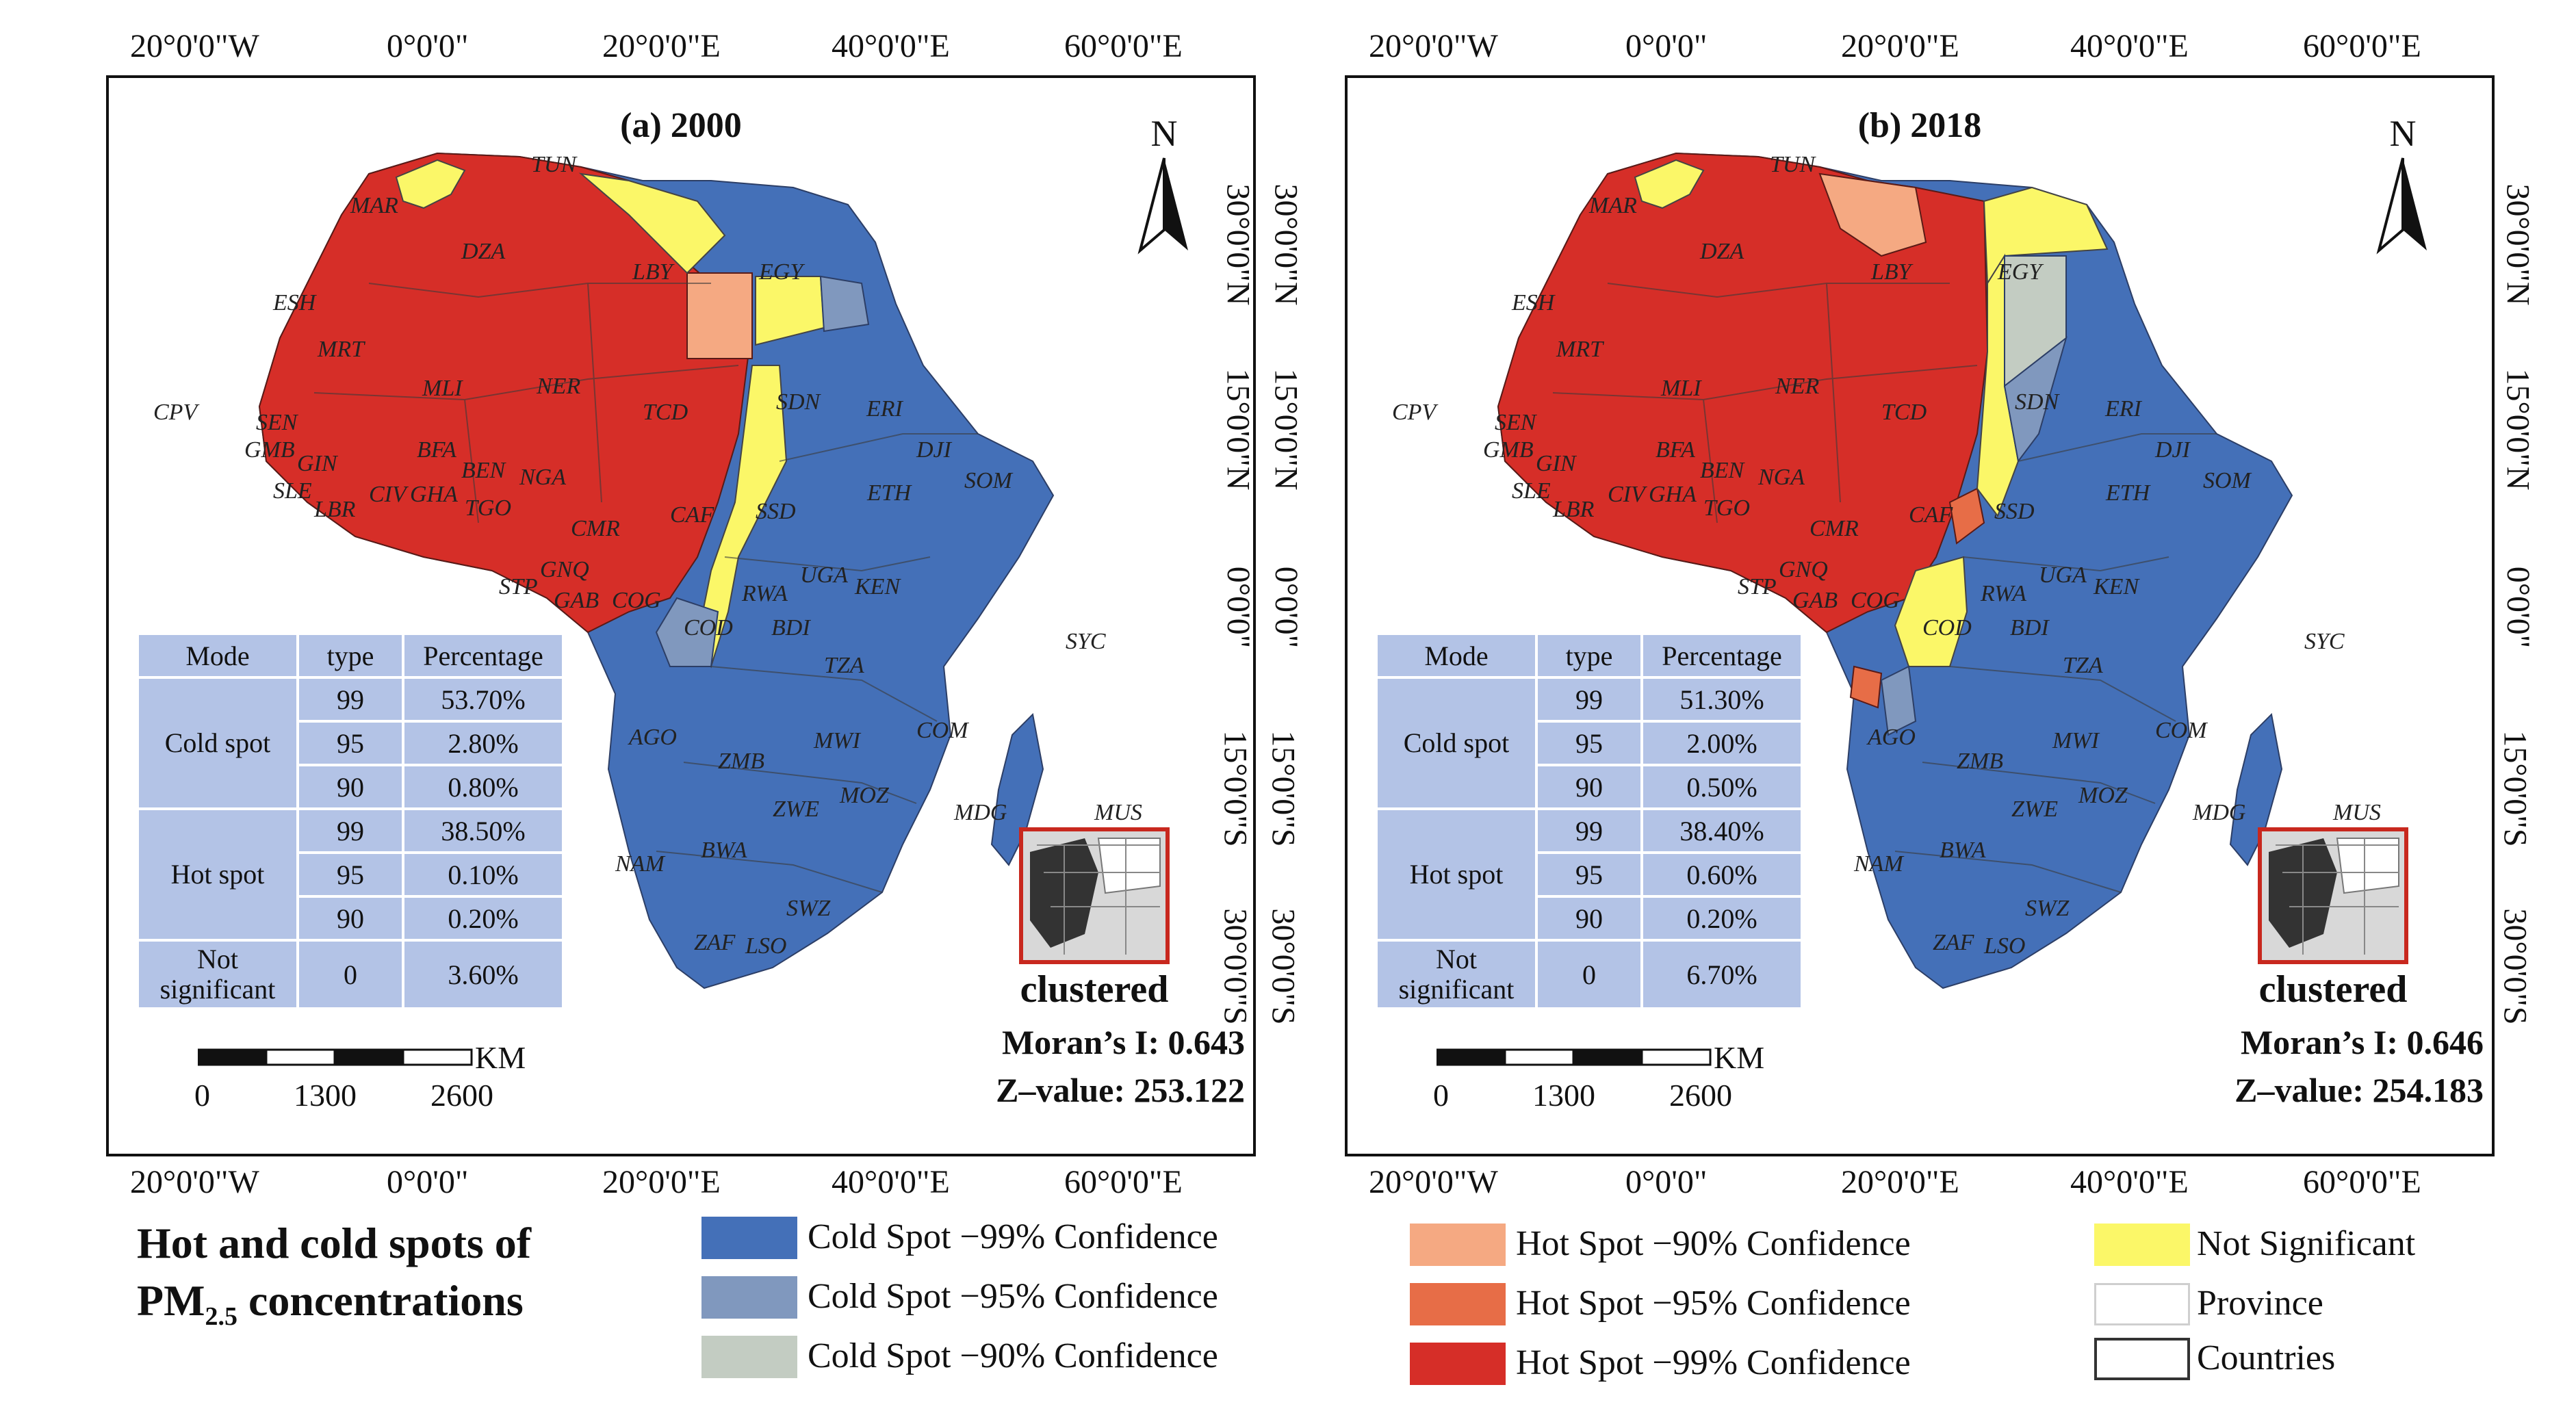 The height and width of the screenshot is (1411, 2576). What do you see at coordinates (559, 386) in the screenshot?
I see `country-code: NER` at bounding box center [559, 386].